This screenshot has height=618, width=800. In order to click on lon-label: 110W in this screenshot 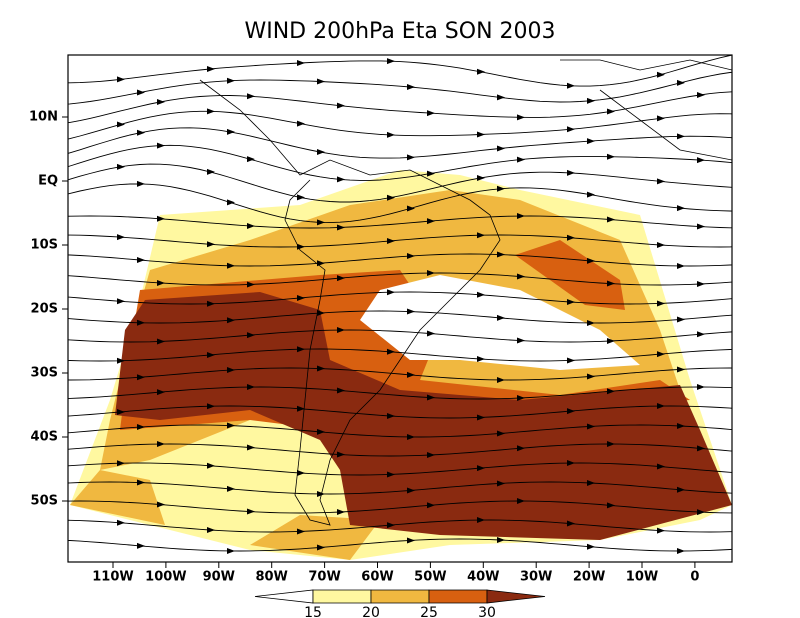, I will do `click(112, 577)`.